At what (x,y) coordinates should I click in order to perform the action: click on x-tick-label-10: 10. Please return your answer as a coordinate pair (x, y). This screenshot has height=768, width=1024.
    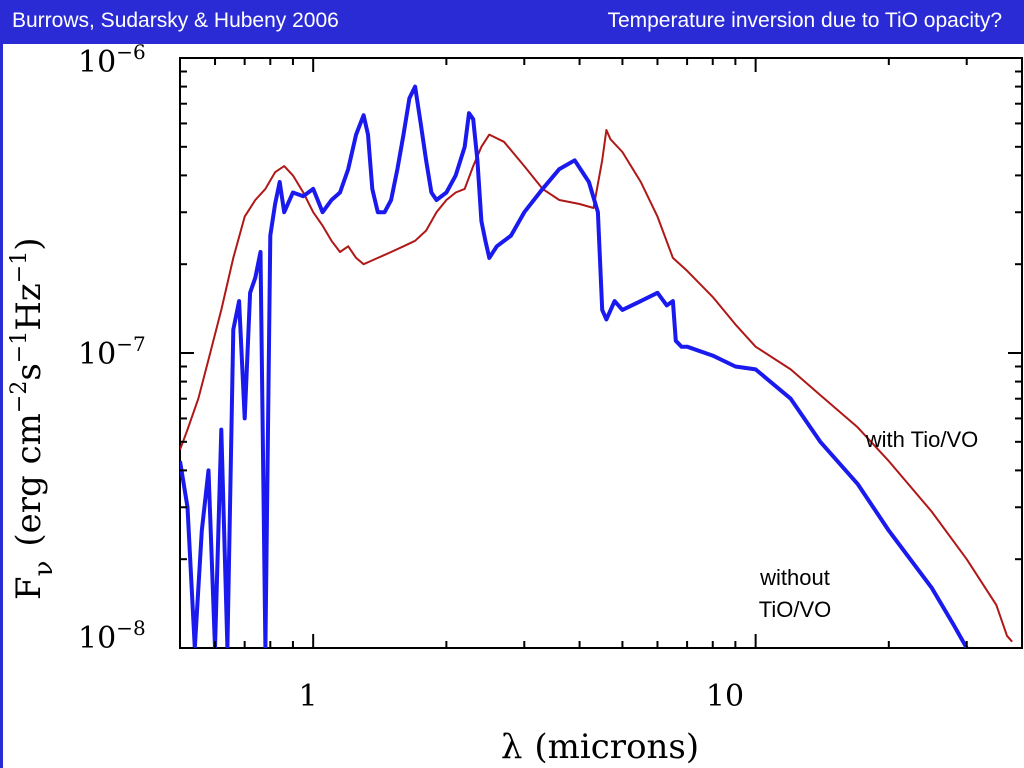
    Looking at the image, I should click on (725, 696).